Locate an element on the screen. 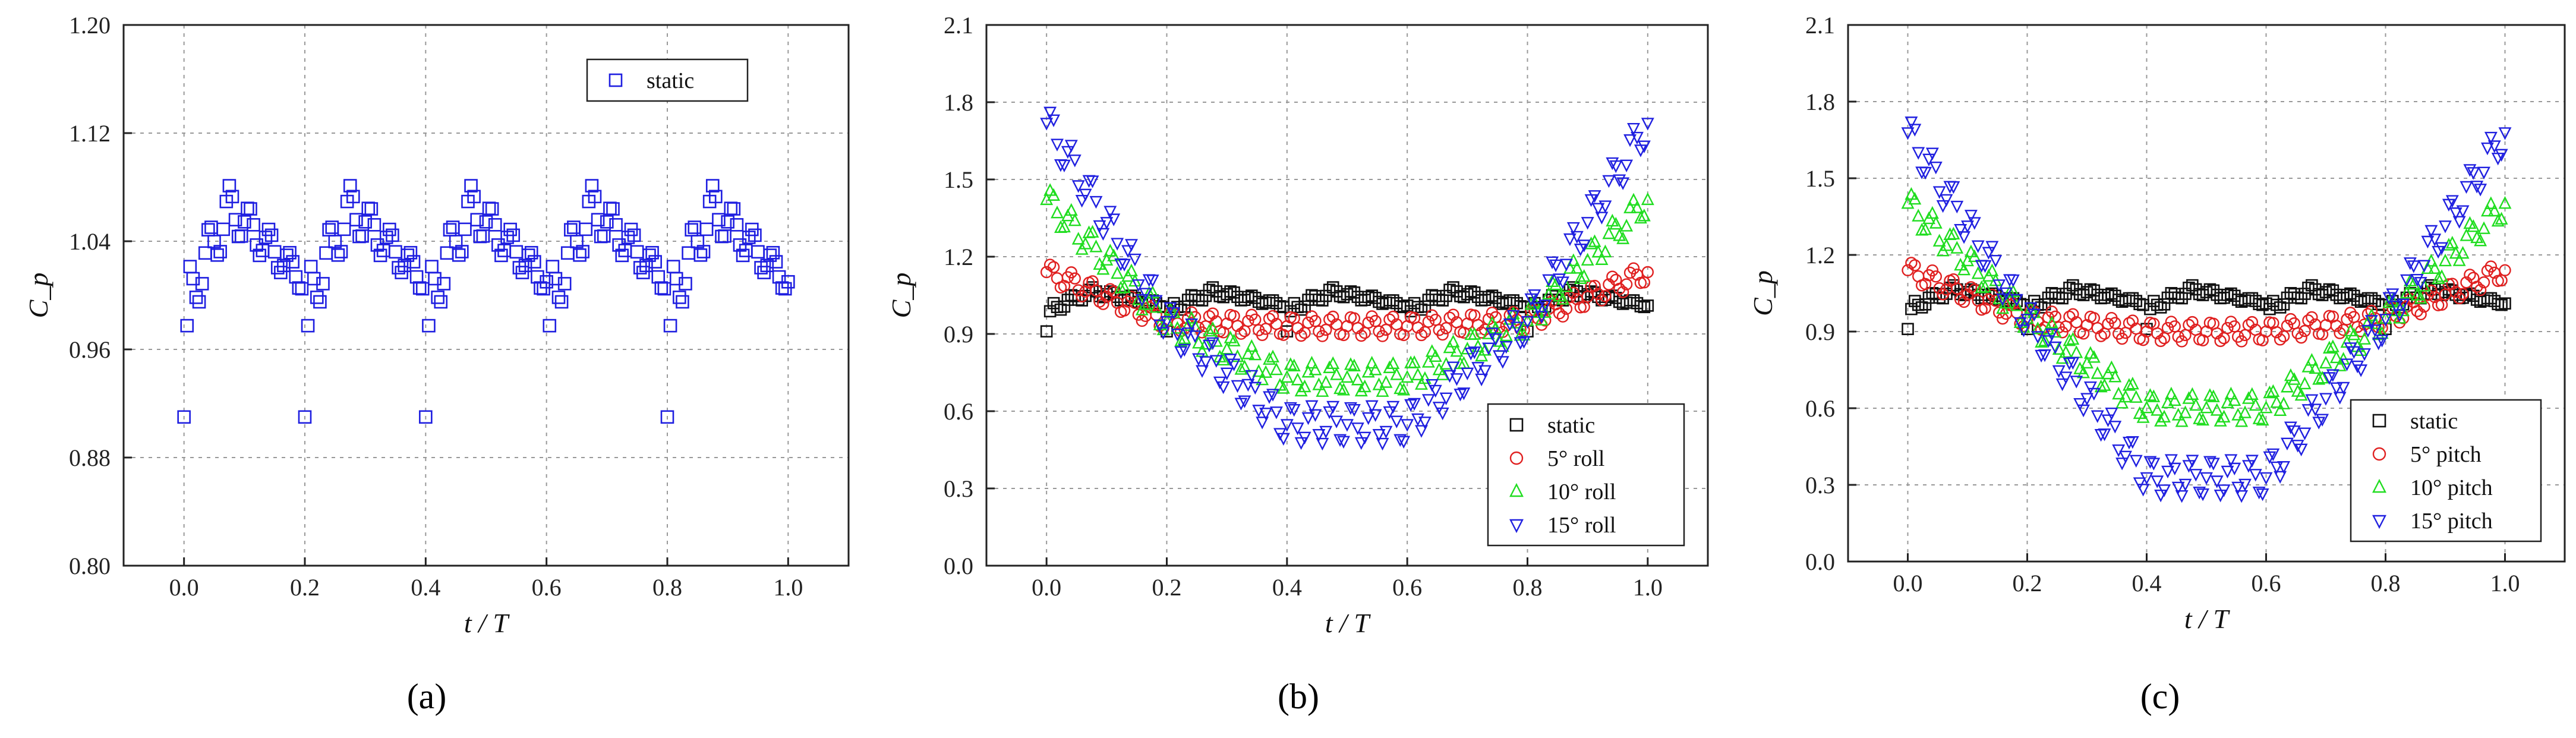  y-tick-label: 0.9 is located at coordinates (959, 334).